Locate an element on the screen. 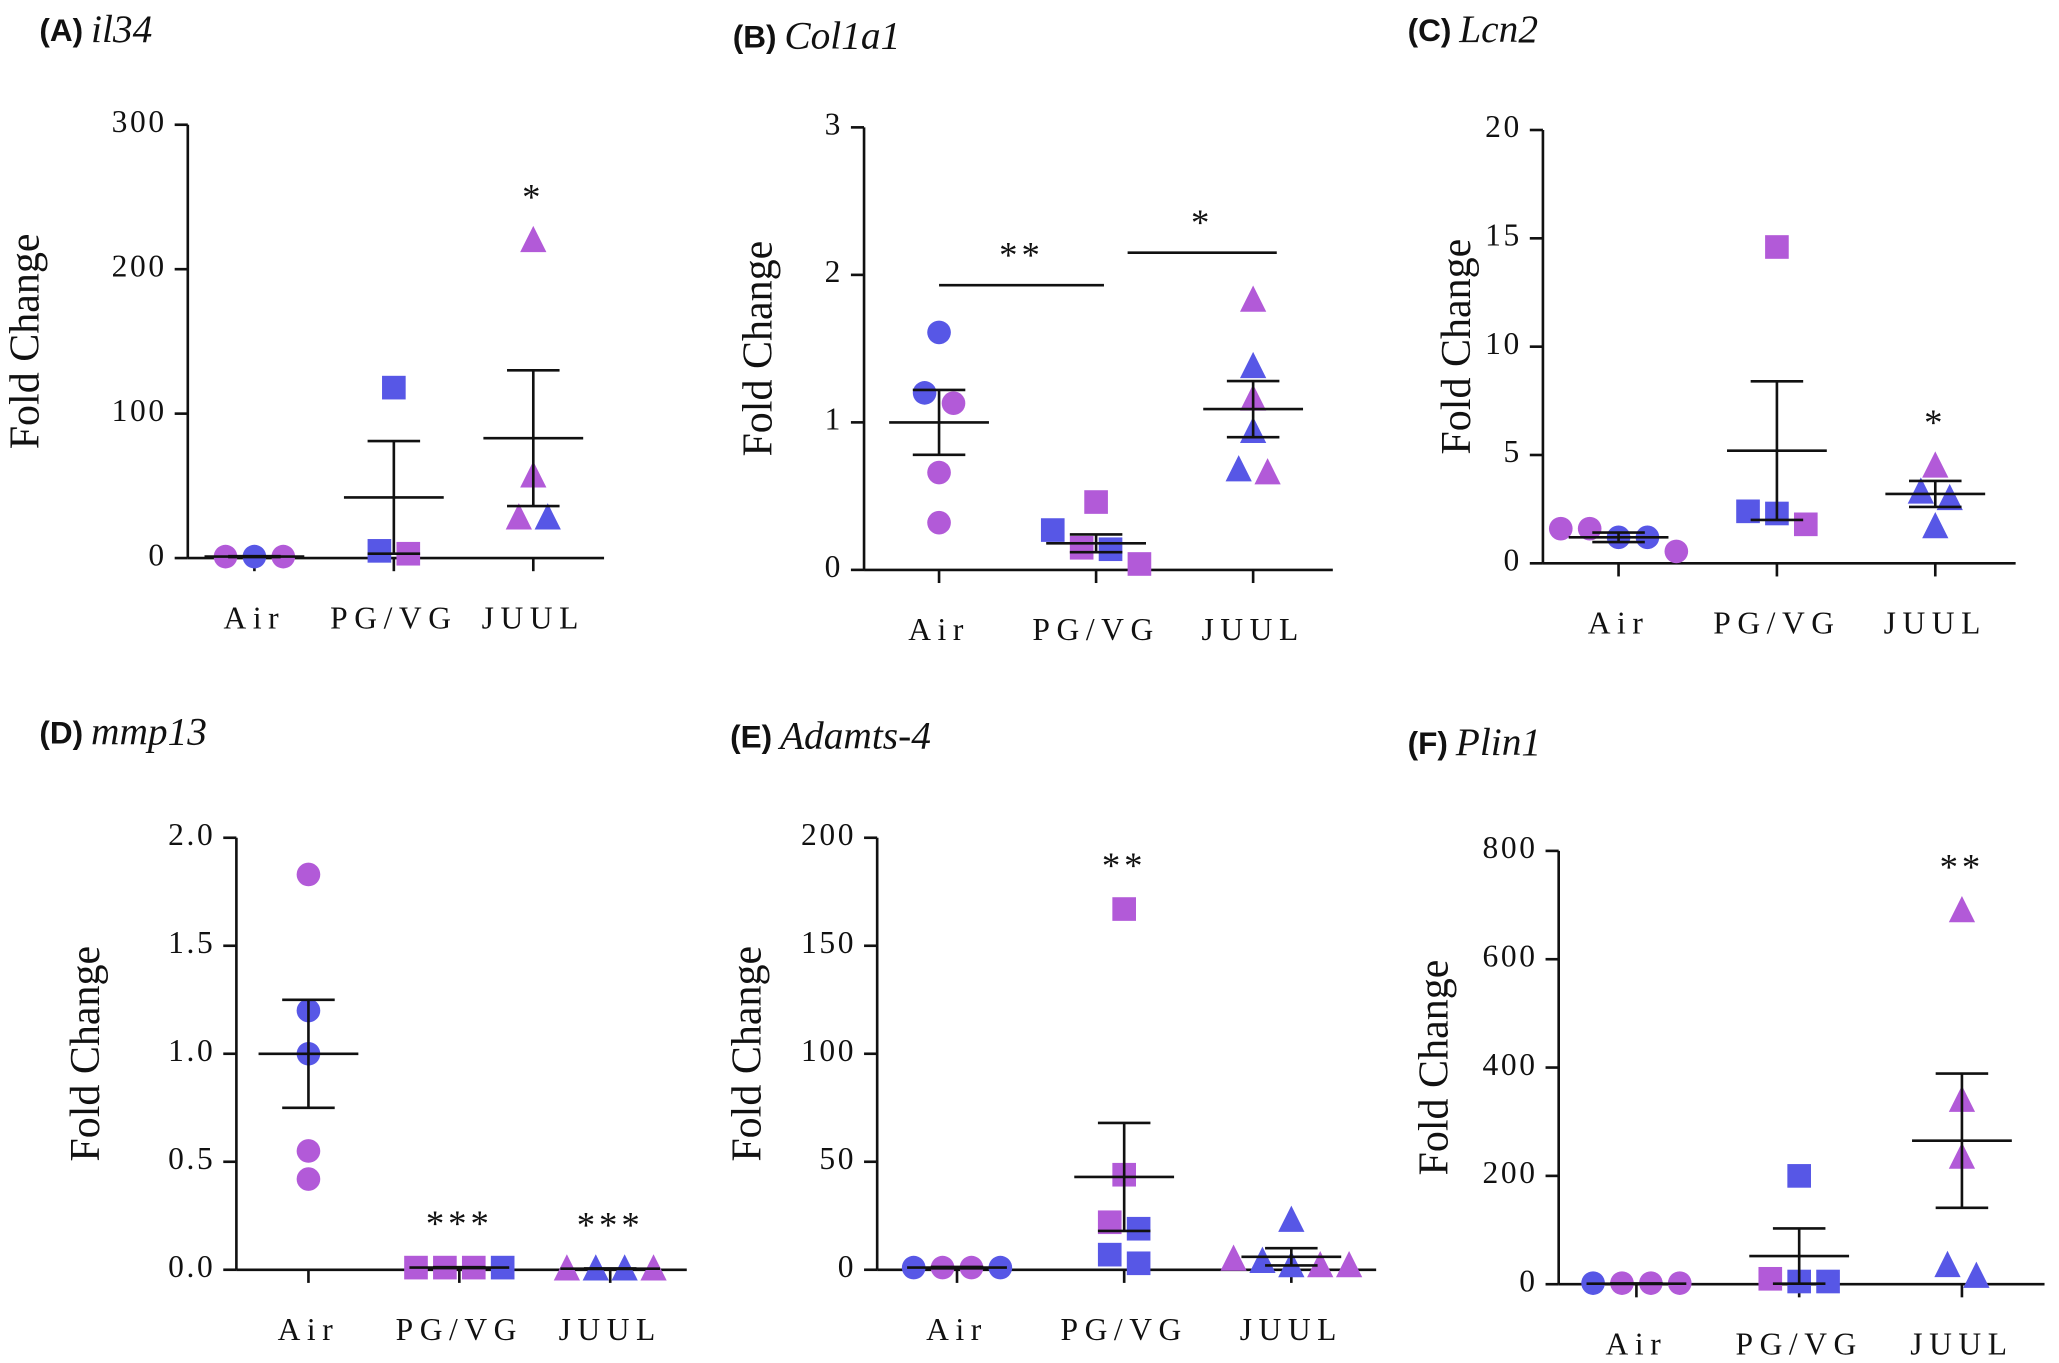 The image size is (2059, 1363). y-tick-label: 3 is located at coordinates (834, 124).